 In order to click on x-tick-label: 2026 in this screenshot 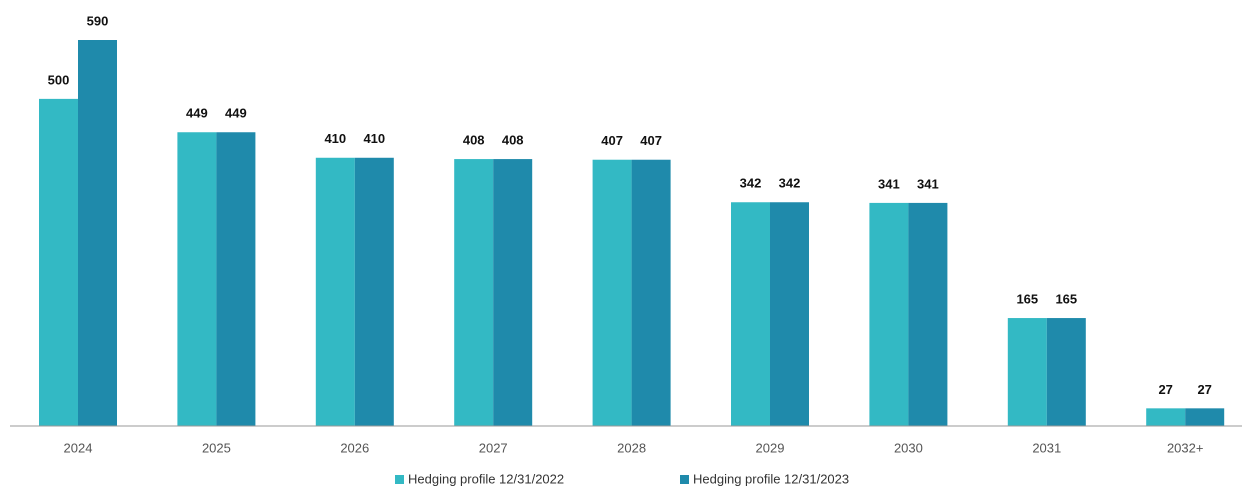, I will do `click(354, 447)`.